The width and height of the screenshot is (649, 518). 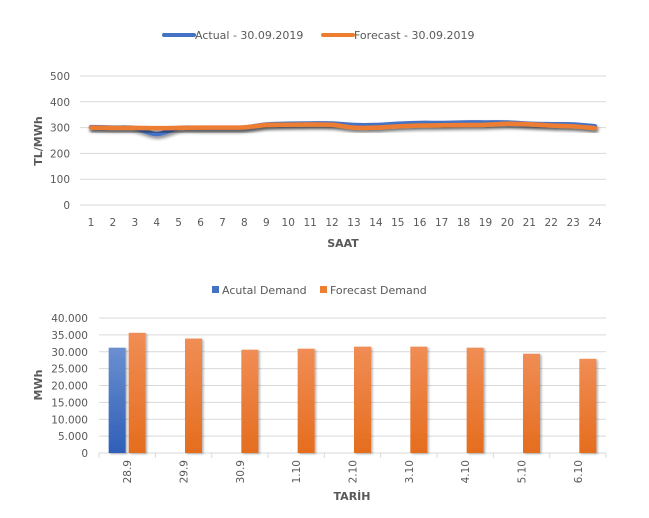 What do you see at coordinates (241, 471) in the screenshot?
I see `x-tick-label: 30.9` at bounding box center [241, 471].